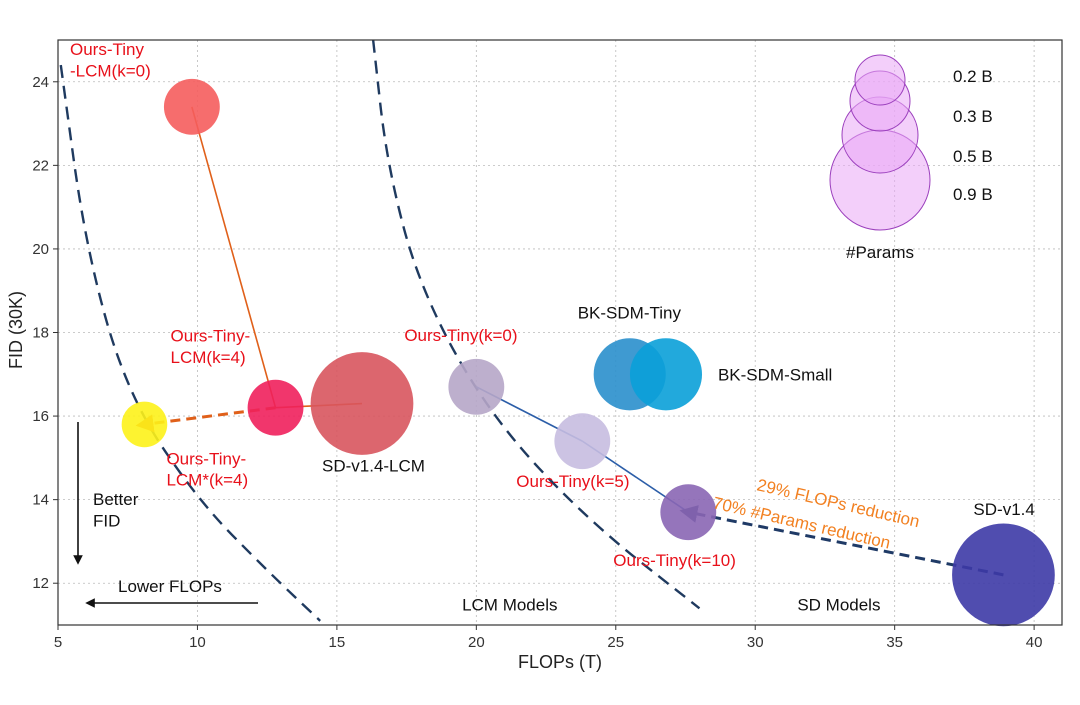  What do you see at coordinates (211, 347) in the screenshot?
I see `point-label: Ours-Tiny-LCM(k=4)` at bounding box center [211, 347].